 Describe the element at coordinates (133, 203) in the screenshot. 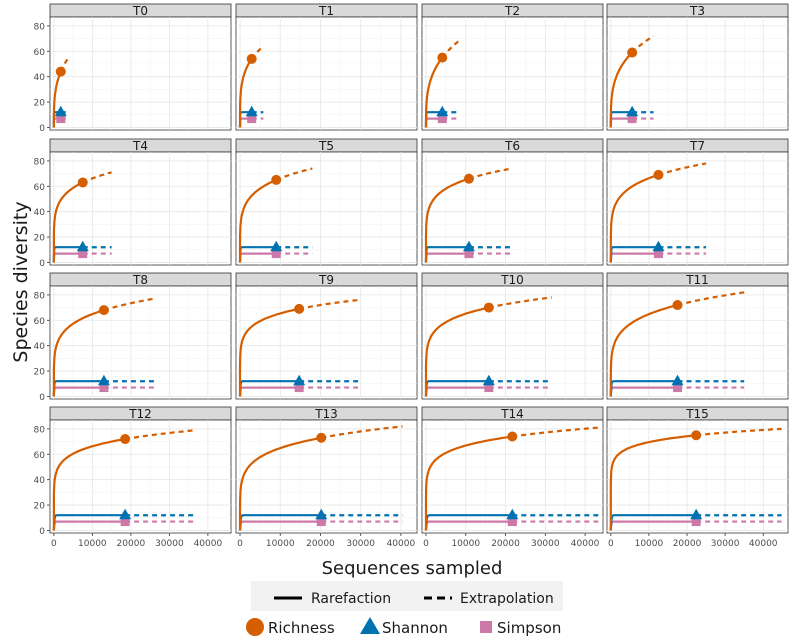

I see `panel-t4: T4 0 20 40 60 80` at that location.